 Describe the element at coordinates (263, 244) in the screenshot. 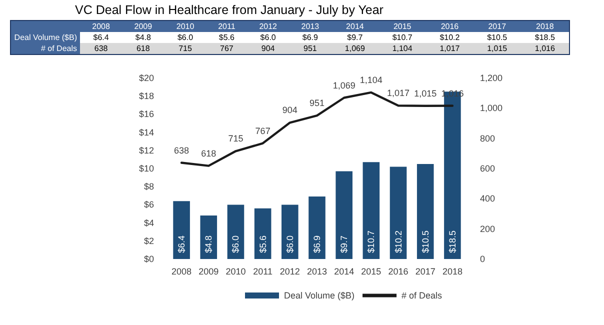

I see `data-label: $5.6` at that location.